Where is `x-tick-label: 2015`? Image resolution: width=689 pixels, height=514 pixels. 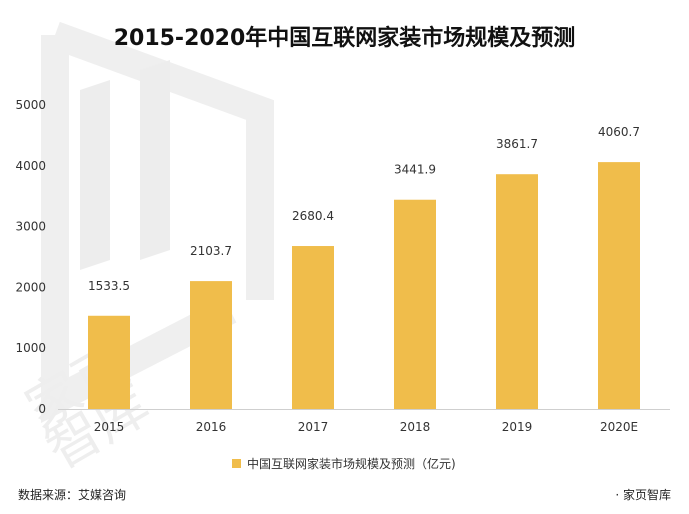
x-tick-label: 2015 is located at coordinates (109, 427).